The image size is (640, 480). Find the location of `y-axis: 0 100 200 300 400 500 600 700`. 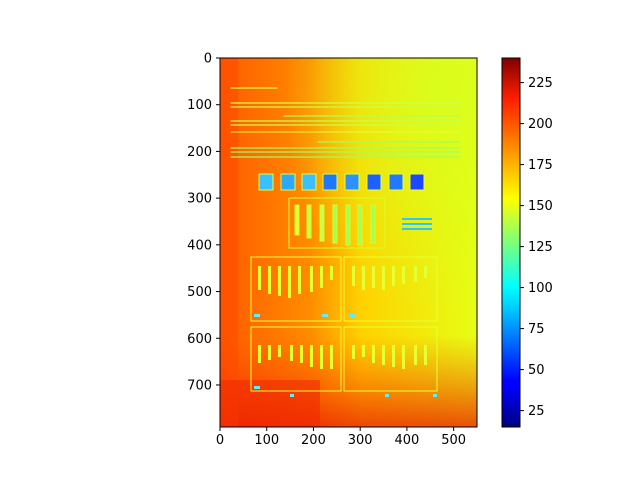

y-axis: 0 100 200 300 400 500 600 700 is located at coordinates (203, 222).